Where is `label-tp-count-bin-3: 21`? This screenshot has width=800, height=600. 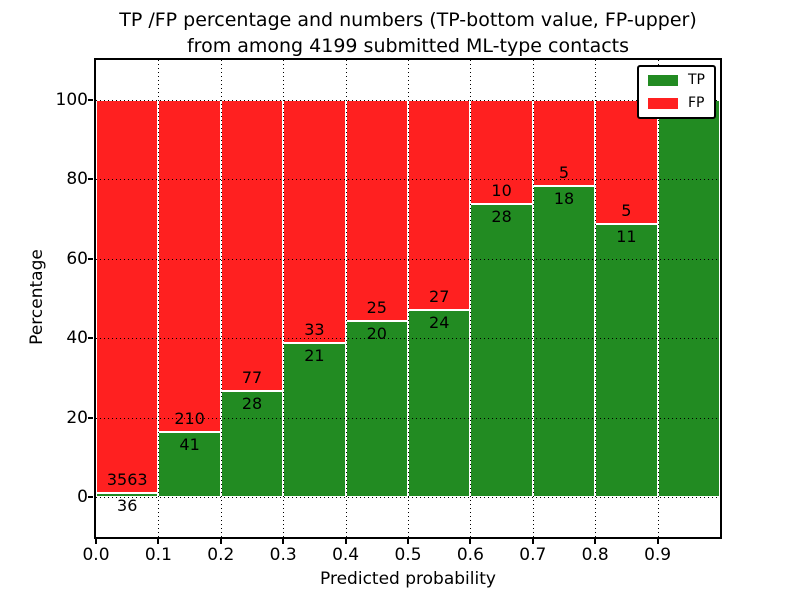 label-tp-count-bin-3: 21 is located at coordinates (314, 355).